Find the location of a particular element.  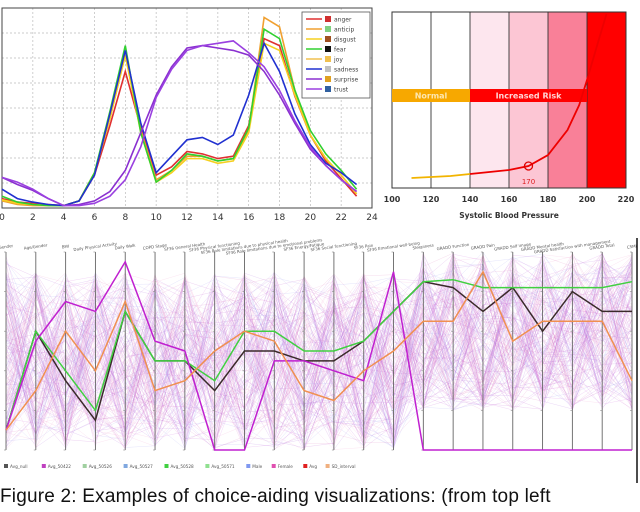

x-tick-label: 200 is located at coordinates (587, 199).